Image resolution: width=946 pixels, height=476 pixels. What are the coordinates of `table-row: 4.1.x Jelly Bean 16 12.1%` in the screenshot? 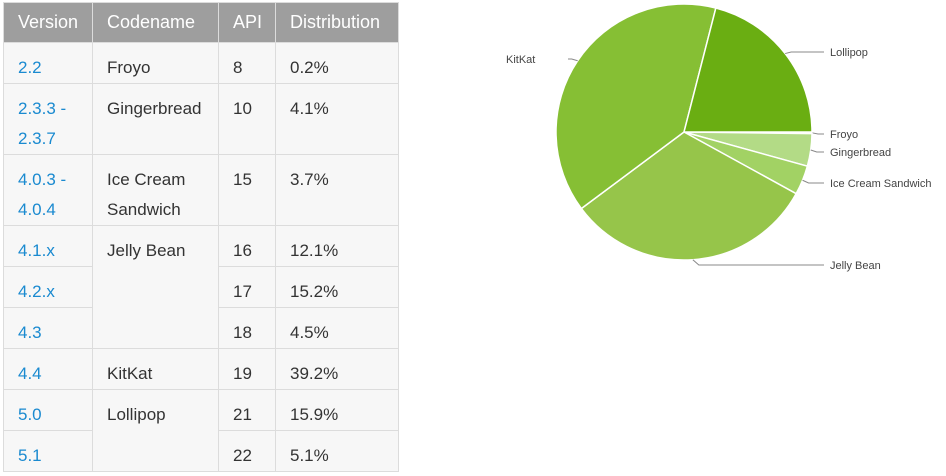 It's located at (201, 287).